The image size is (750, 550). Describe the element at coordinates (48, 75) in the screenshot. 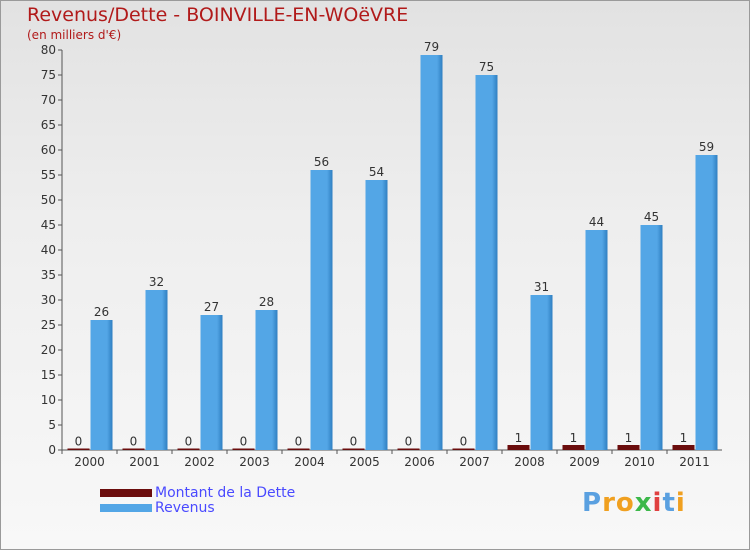

I see `y-tick-label: 75` at that location.